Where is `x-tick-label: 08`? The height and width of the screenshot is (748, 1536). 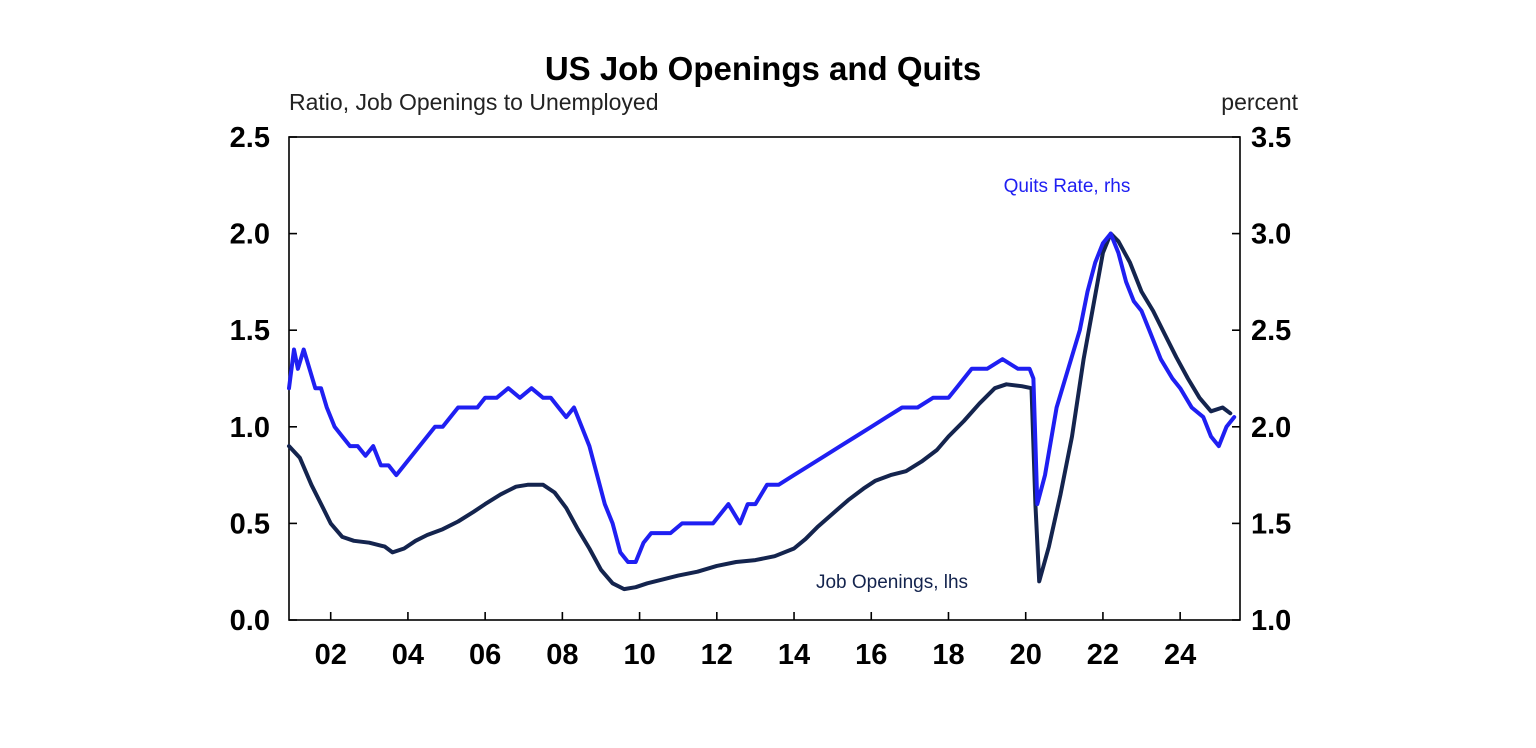
x-tick-label: 08 is located at coordinates (562, 655).